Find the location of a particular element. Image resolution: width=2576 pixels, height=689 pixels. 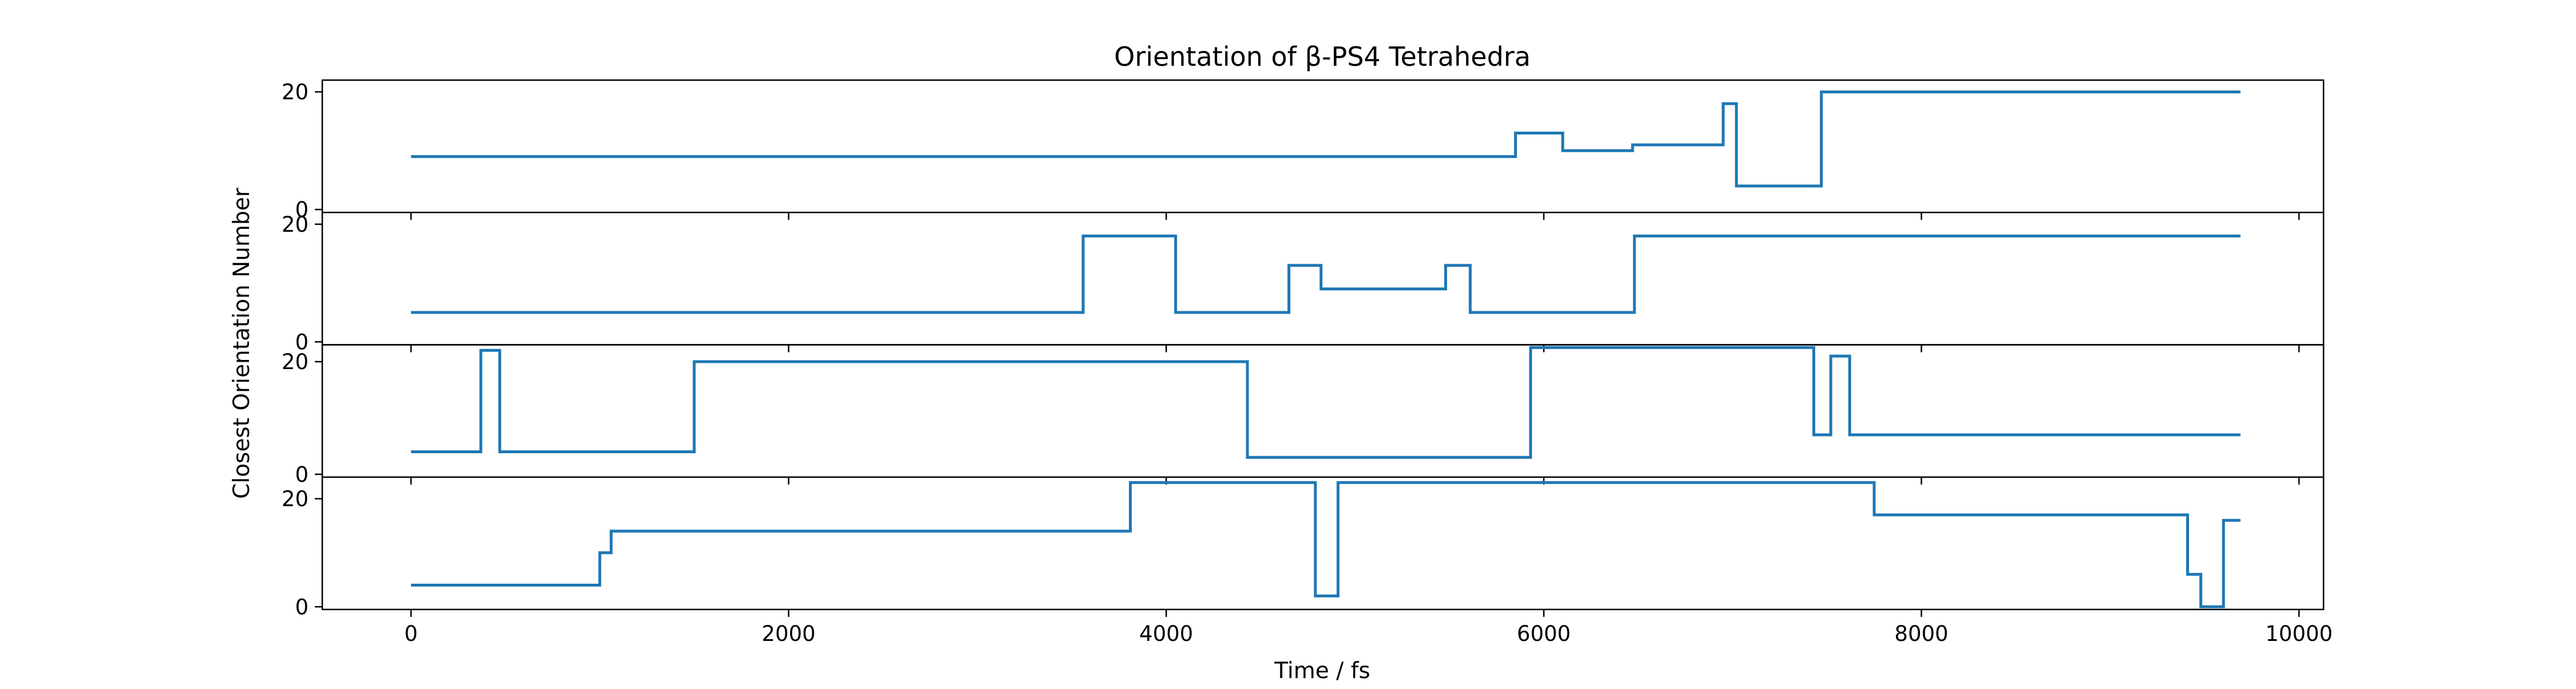

x-tick-label: 6000 is located at coordinates (1544, 633).